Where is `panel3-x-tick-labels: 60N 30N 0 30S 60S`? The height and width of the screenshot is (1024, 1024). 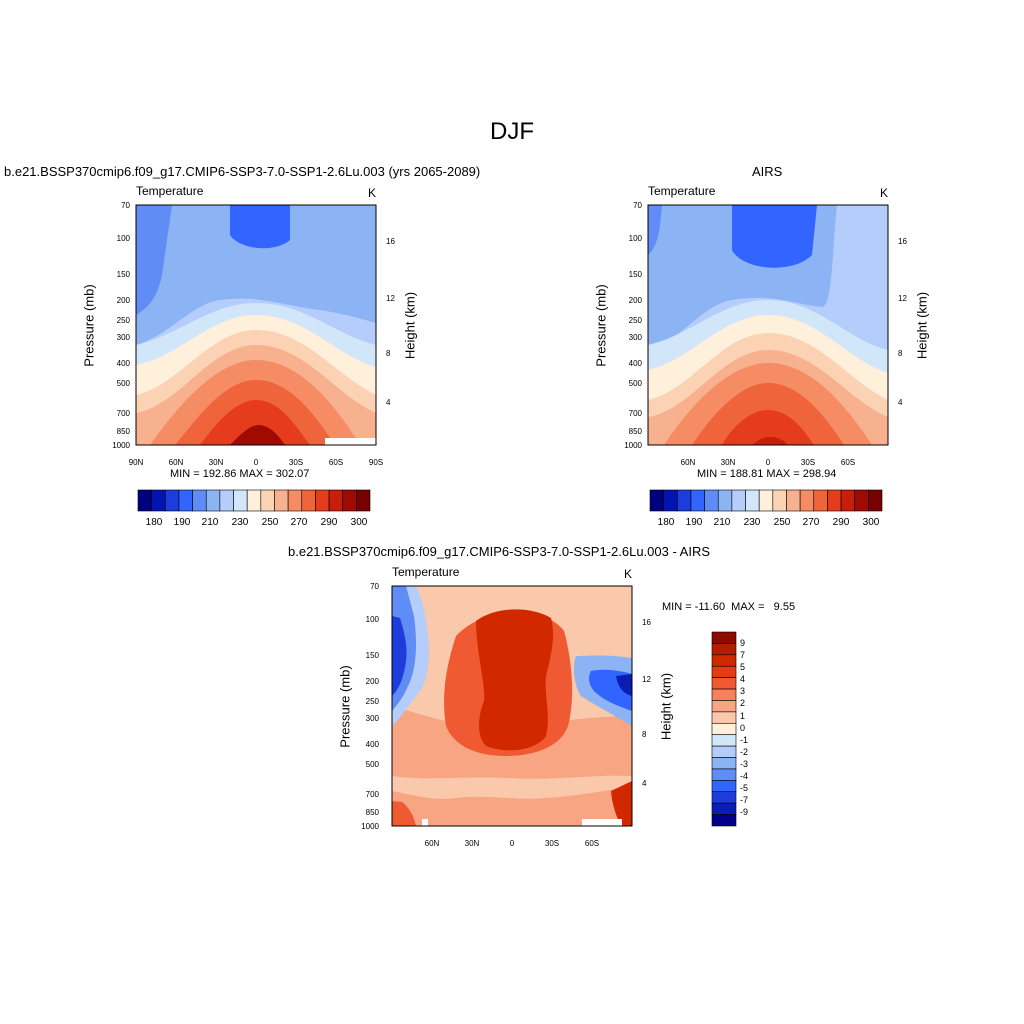
panel3-x-tick-labels: 60N 30N 0 30S 60S is located at coordinates (512, 843).